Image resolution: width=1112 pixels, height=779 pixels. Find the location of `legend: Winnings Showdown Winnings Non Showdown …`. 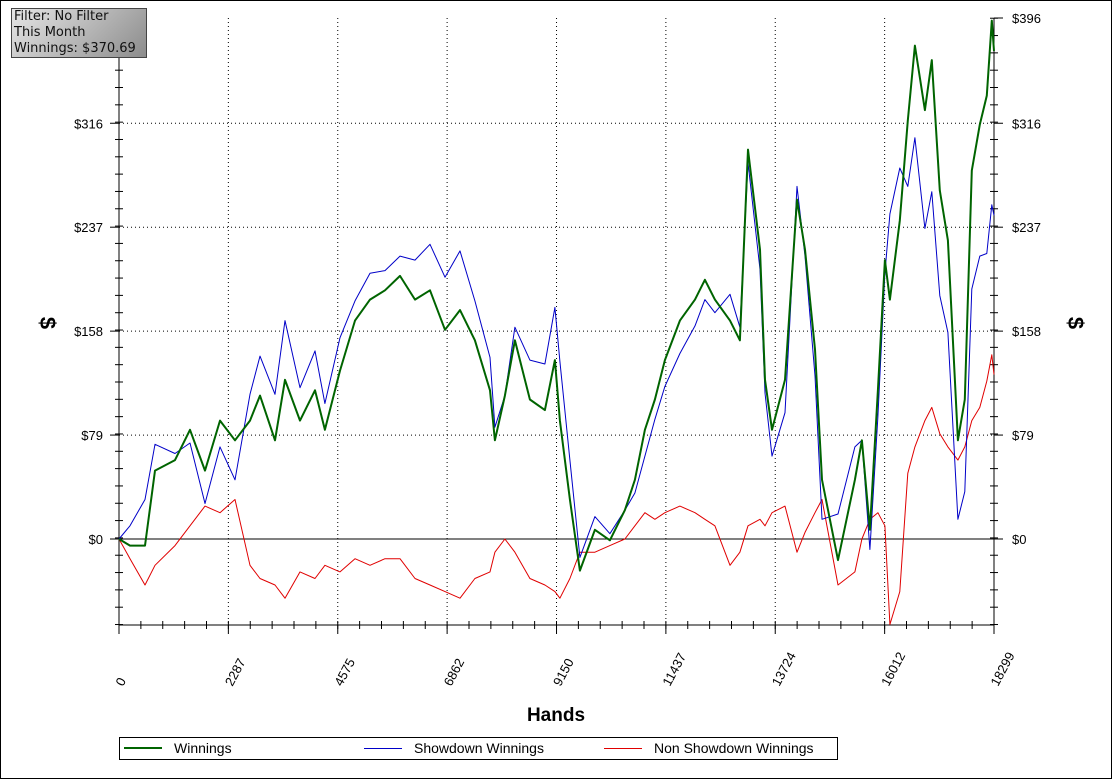

legend: Winnings Showdown Winnings Non Showdown … is located at coordinates (478, 748).